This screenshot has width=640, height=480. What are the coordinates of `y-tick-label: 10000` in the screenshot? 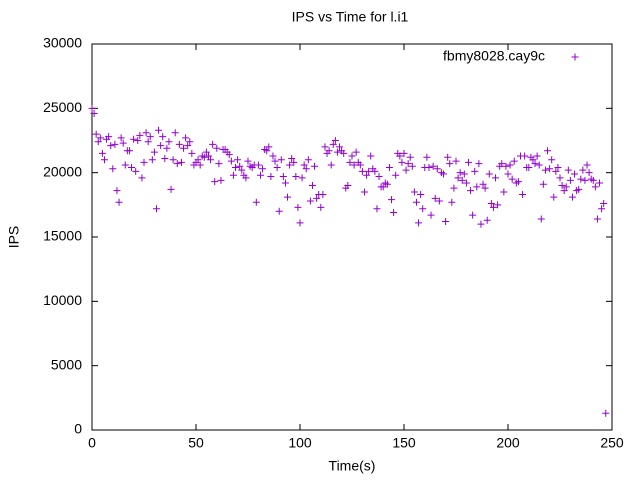 It's located at (62, 300).